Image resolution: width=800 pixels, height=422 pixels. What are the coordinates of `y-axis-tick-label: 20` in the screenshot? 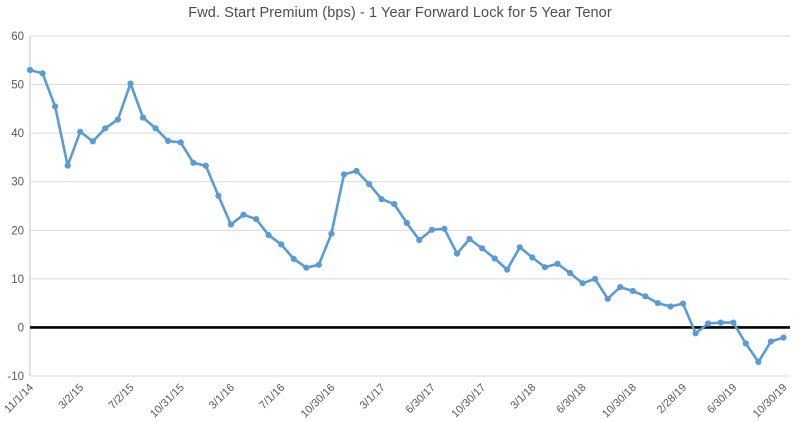 It's located at (17, 231).